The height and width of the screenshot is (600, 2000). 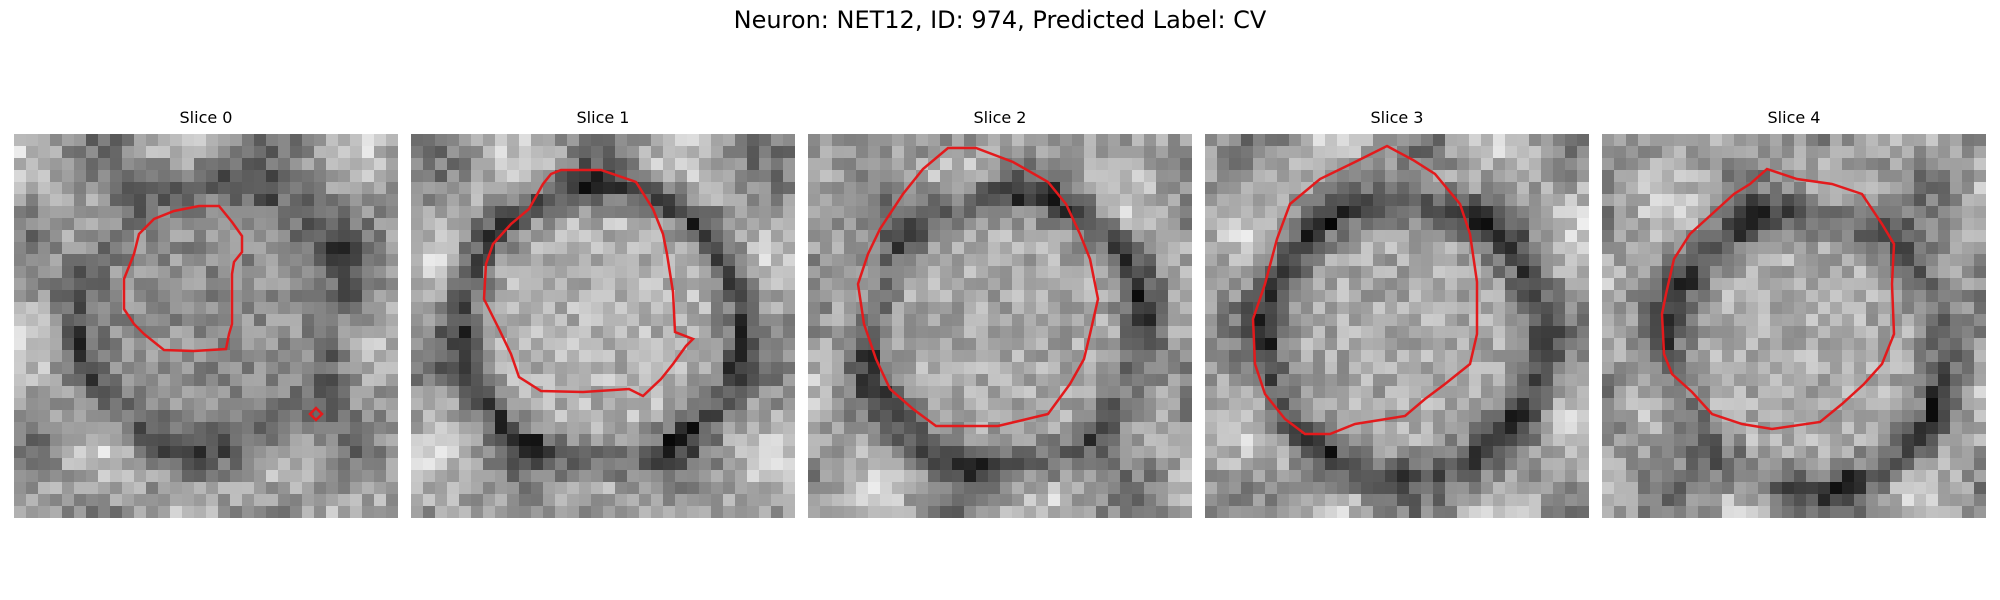 What do you see at coordinates (1397, 117) in the screenshot?
I see `slice-title: Slice 3` at bounding box center [1397, 117].